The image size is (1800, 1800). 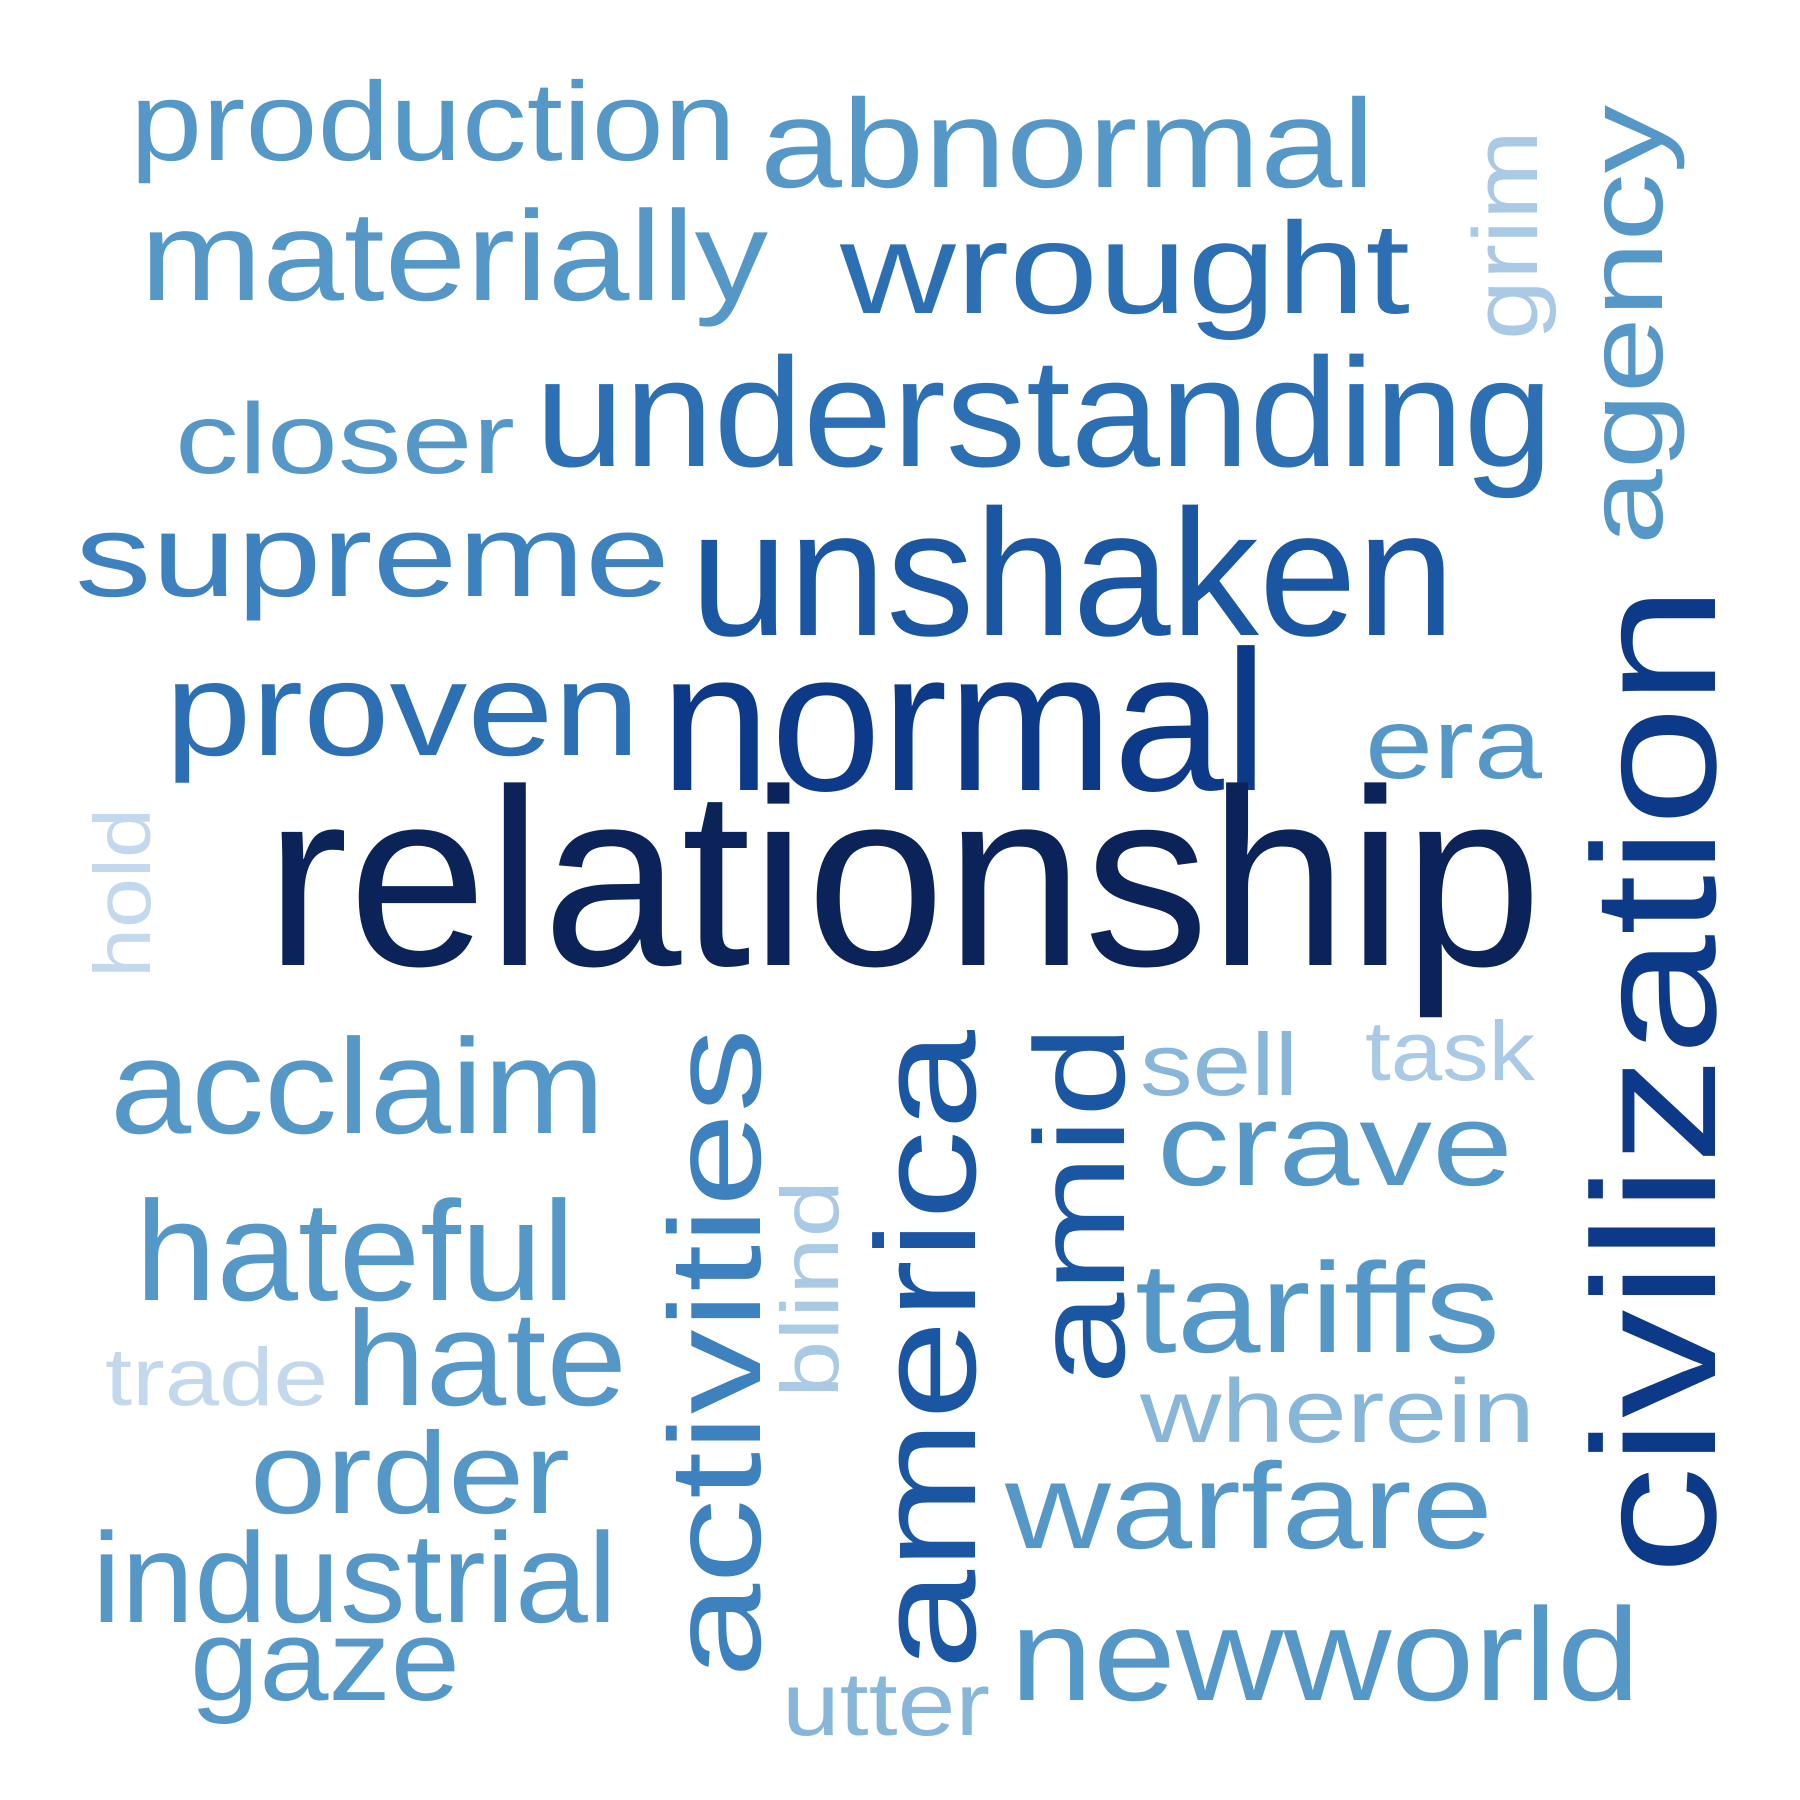 What do you see at coordinates (1317, 1308) in the screenshot?
I see `word-tariffs: tariffs` at bounding box center [1317, 1308].